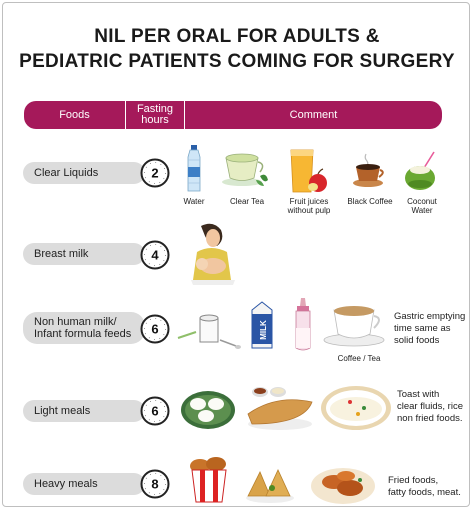  Describe the element at coordinates (270, 486) in the screenshot. I see `samosa-icon` at that location.